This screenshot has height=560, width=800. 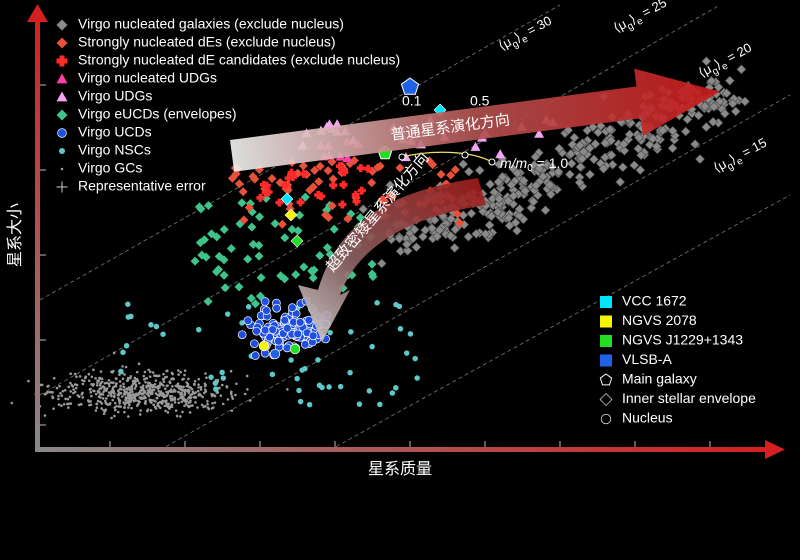 I want to click on label-part: = 15, so click(x=752, y=148).